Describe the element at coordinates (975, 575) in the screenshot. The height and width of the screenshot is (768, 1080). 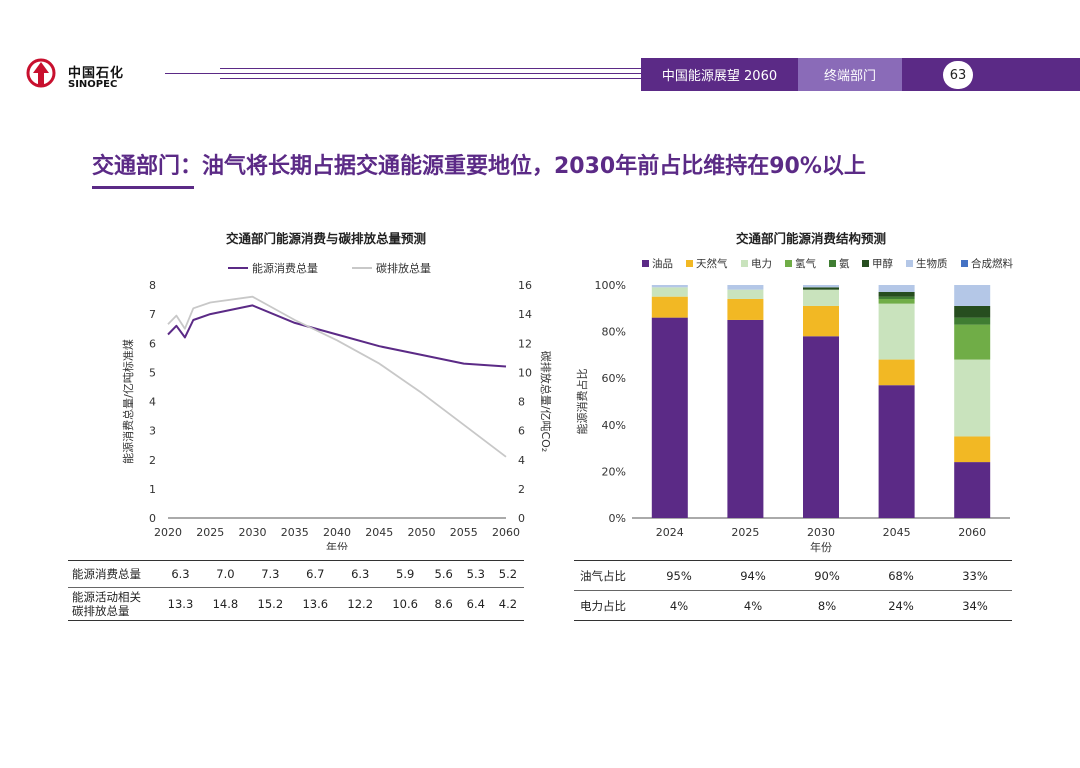
I see `table-cell: 33%` at that location.